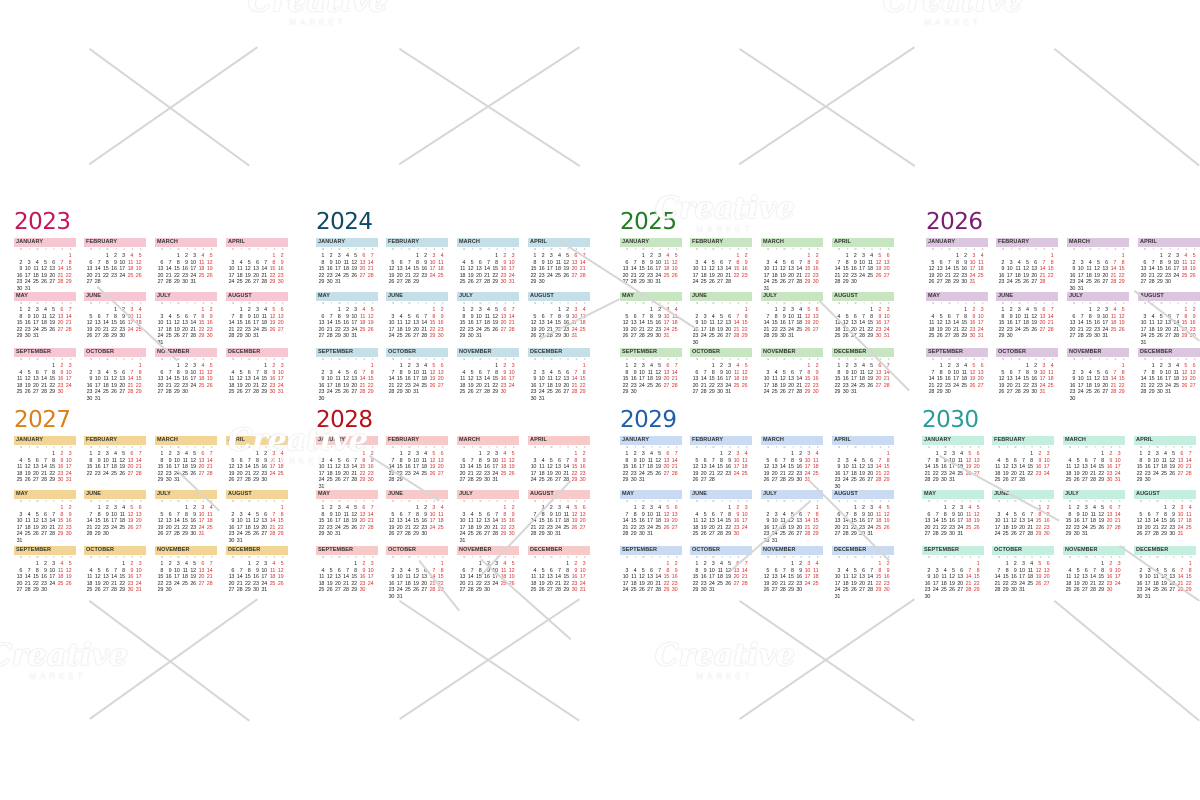  I want to click on month-name: MARCH, so click(186, 440).